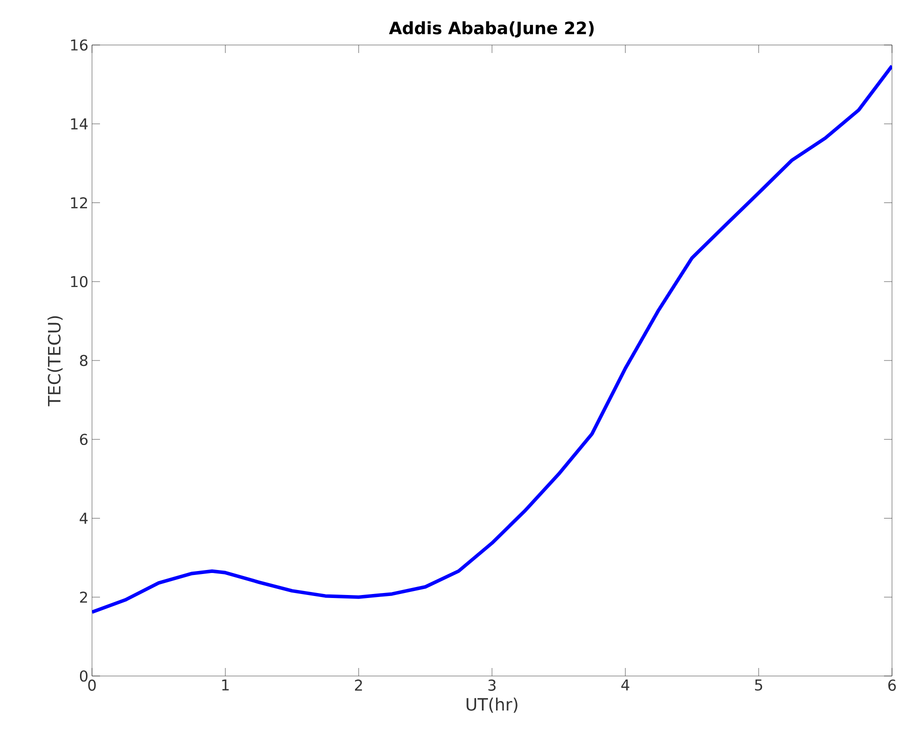 This screenshot has height=754, width=904. What do you see at coordinates (225, 685) in the screenshot?
I see `x-tick-label: 1` at bounding box center [225, 685].